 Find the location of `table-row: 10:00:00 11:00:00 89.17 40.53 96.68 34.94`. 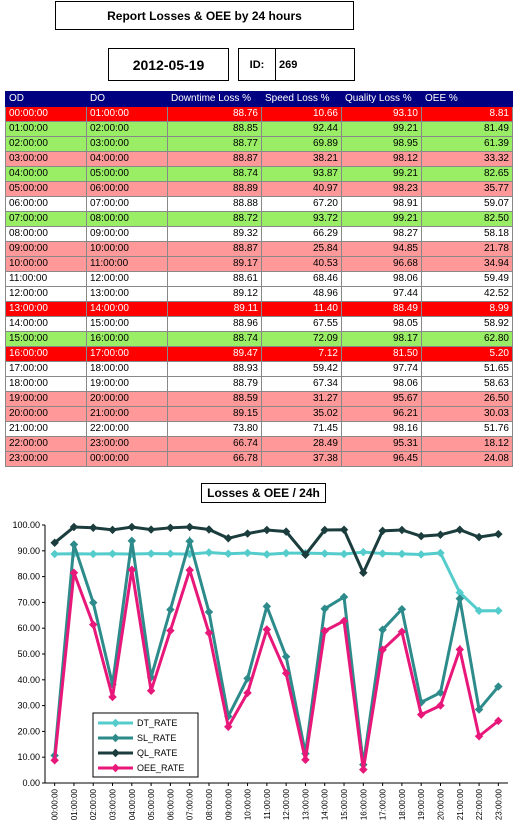

table-row: 10:00:00 11:00:00 89.17 40.53 96.68 34.94 is located at coordinates (259, 264).